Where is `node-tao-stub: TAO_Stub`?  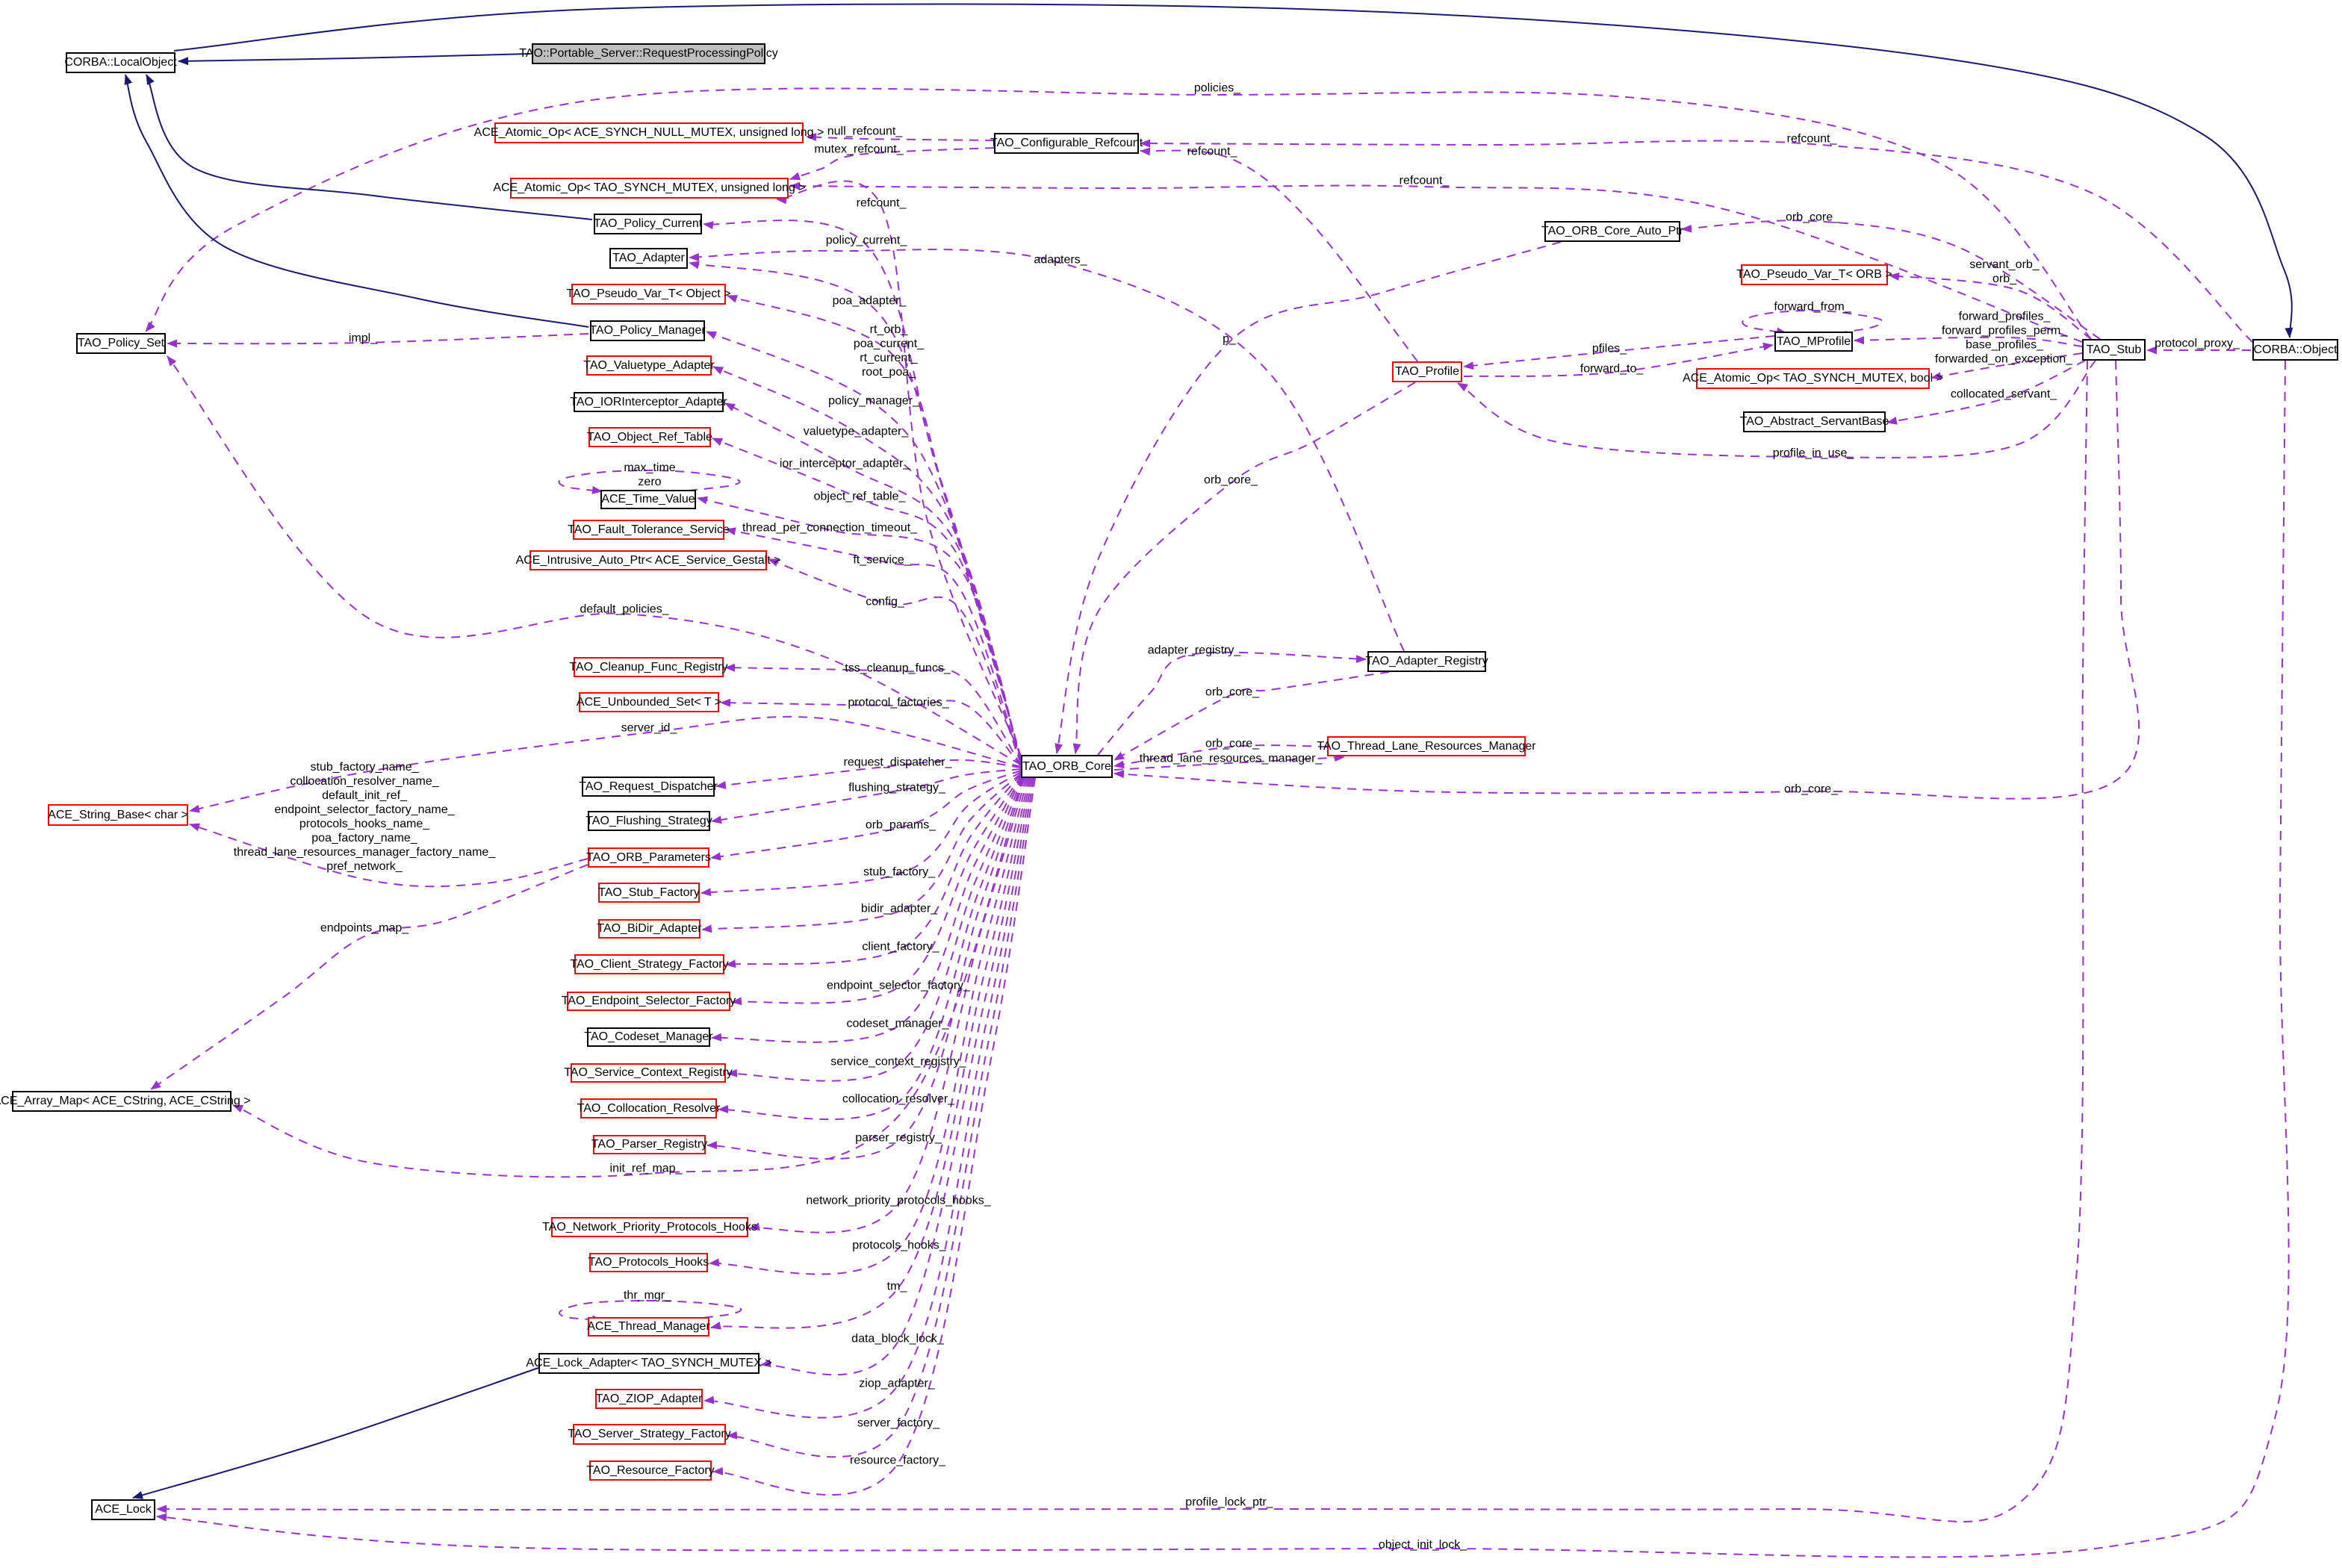
node-tao-stub: TAO_Stub is located at coordinates (2114, 350).